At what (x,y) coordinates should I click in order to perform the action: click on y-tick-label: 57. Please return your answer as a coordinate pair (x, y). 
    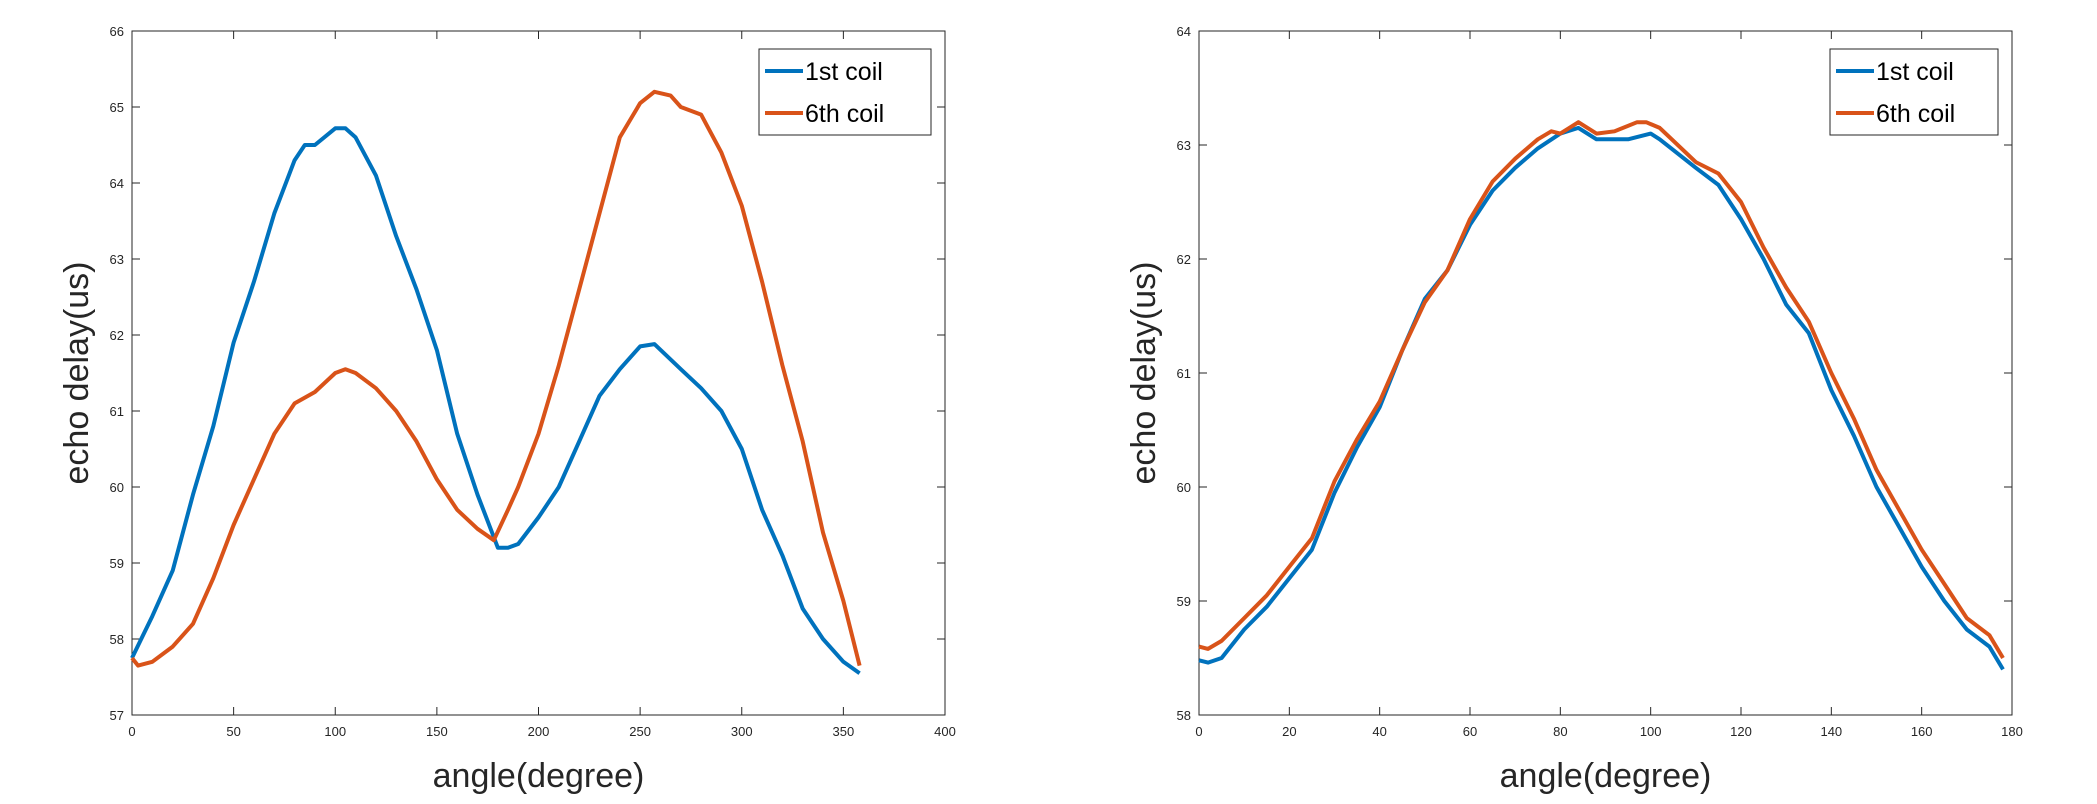
    Looking at the image, I should click on (117, 715).